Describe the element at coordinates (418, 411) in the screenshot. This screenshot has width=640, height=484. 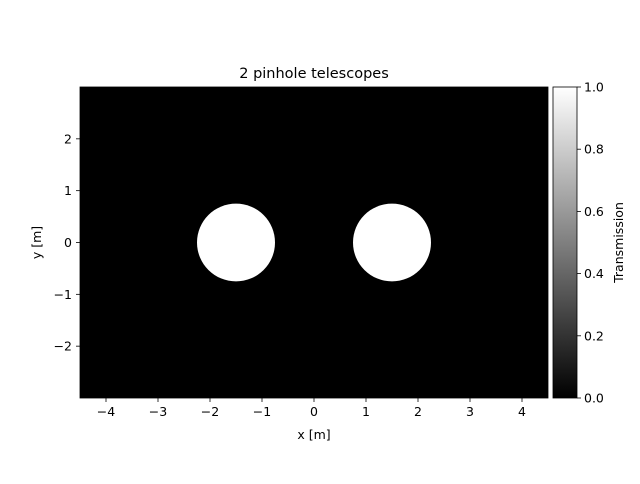
I see `x-tick-label: 2` at that location.